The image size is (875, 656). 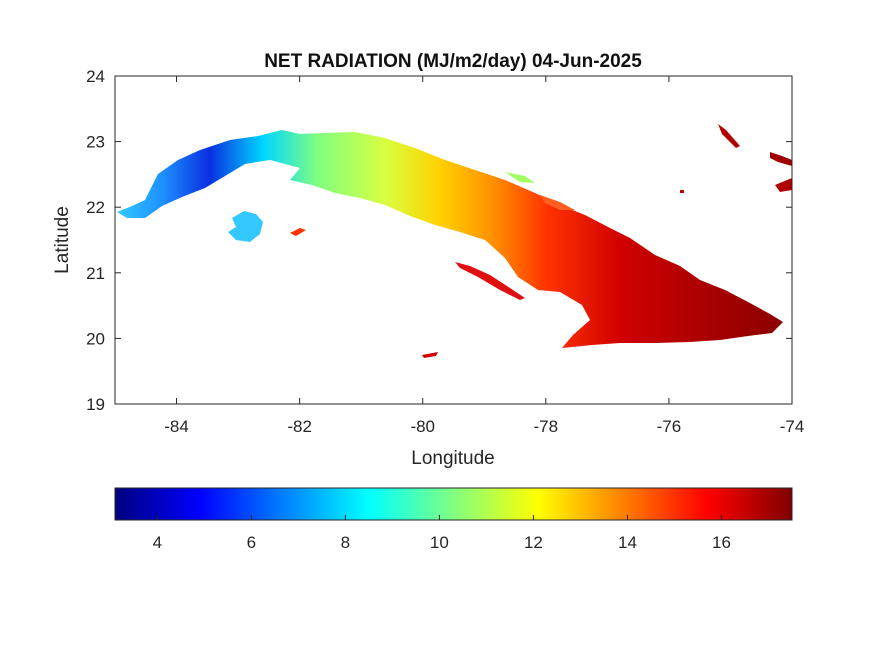 I want to click on northern-cays-east, so click(x=557, y=202).